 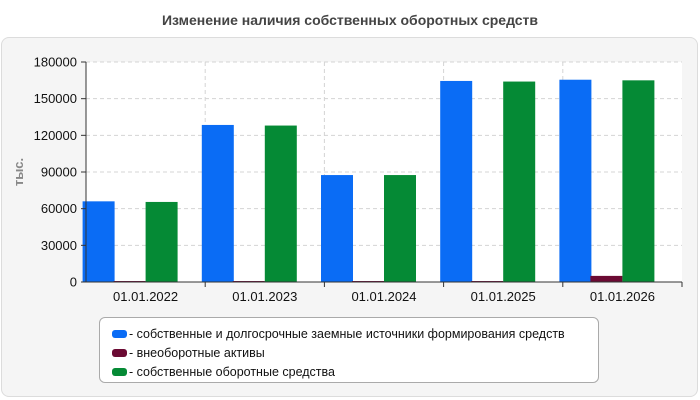 I want to click on y-tick-label: 90000, so click(x=59, y=172).